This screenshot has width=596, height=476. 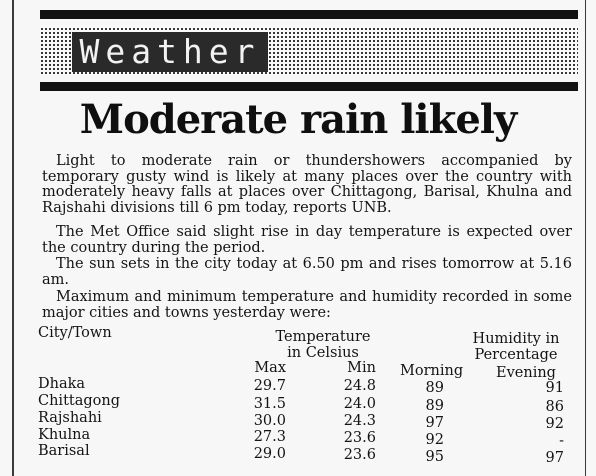 I want to click on table-row-evening: 86, so click(x=554, y=407).